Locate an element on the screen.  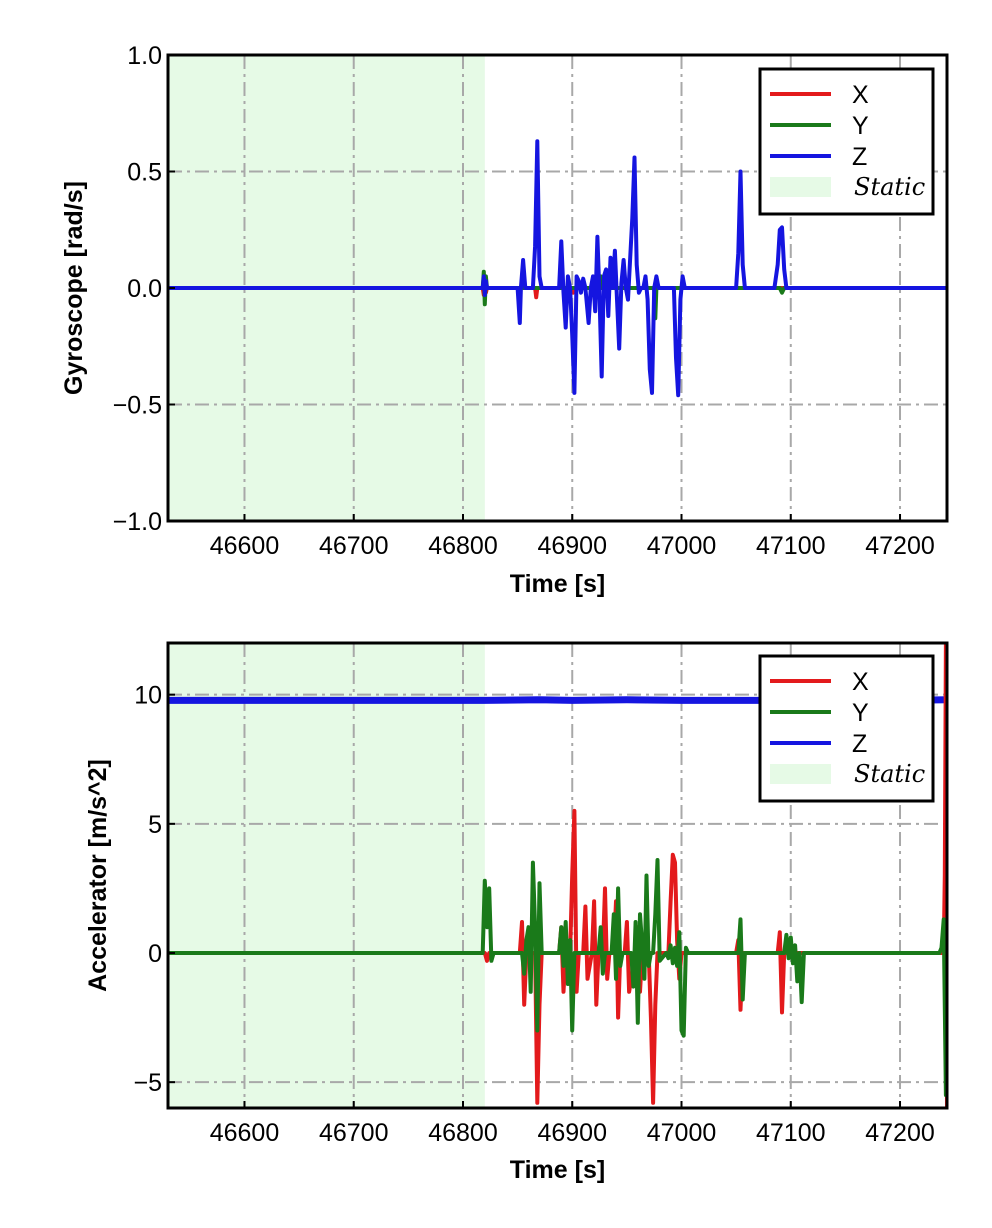
y-tick-label: 0.5 is located at coordinates (144, 173).